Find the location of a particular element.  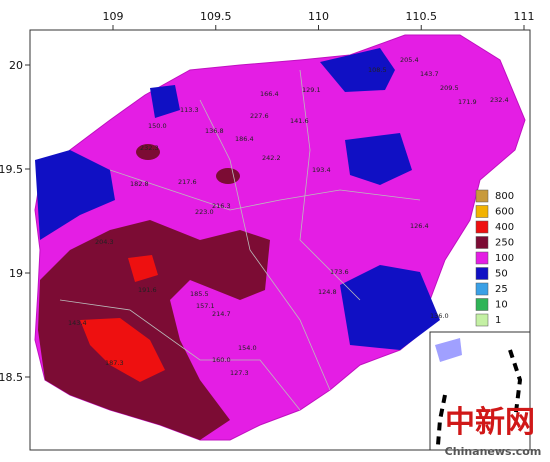

station-value: 186.4 is located at coordinates (244, 139).